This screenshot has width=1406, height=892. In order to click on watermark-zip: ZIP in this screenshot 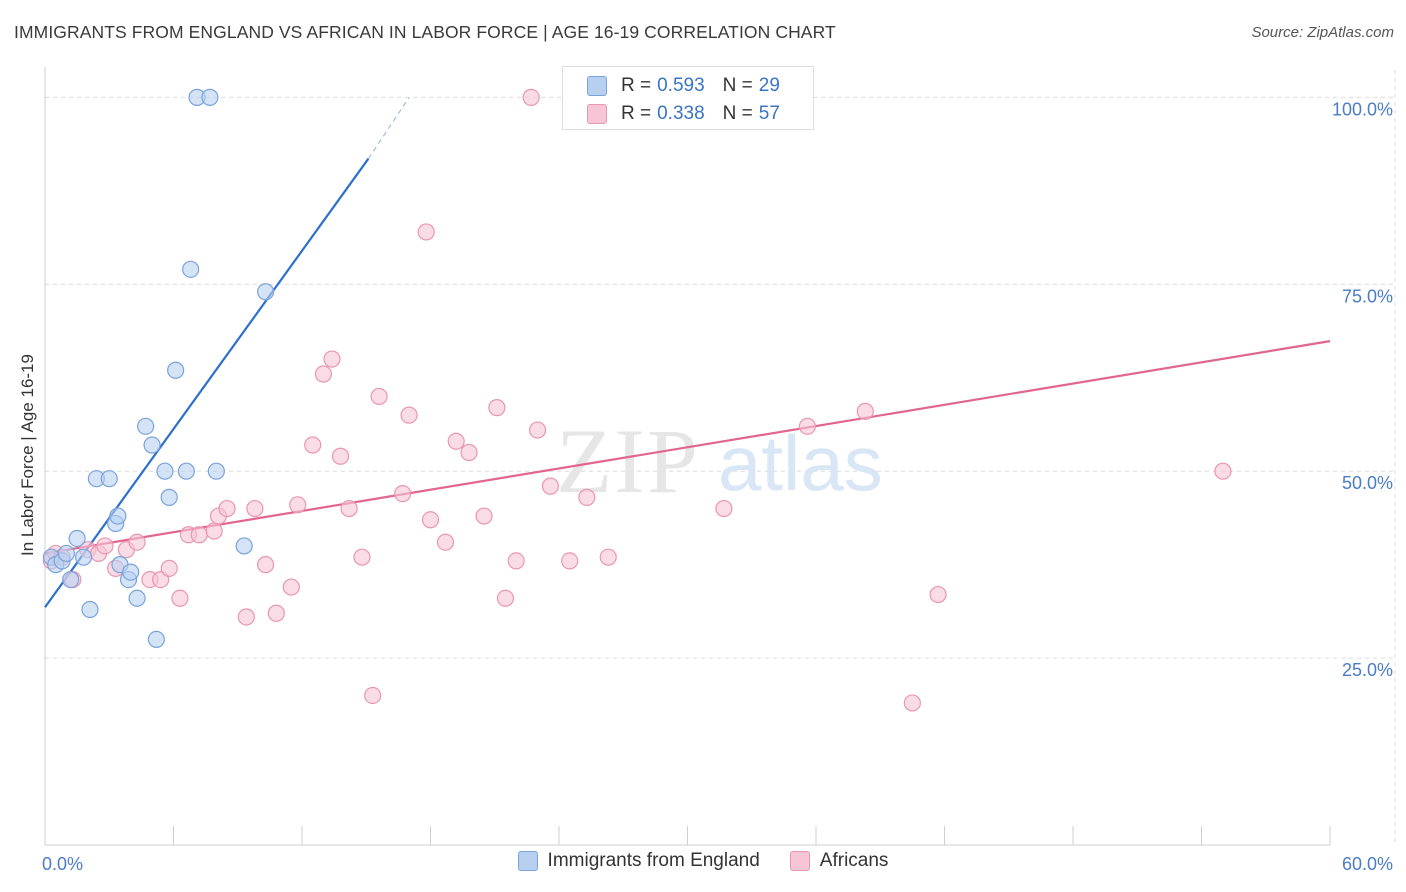, I will do `click(628, 461)`.